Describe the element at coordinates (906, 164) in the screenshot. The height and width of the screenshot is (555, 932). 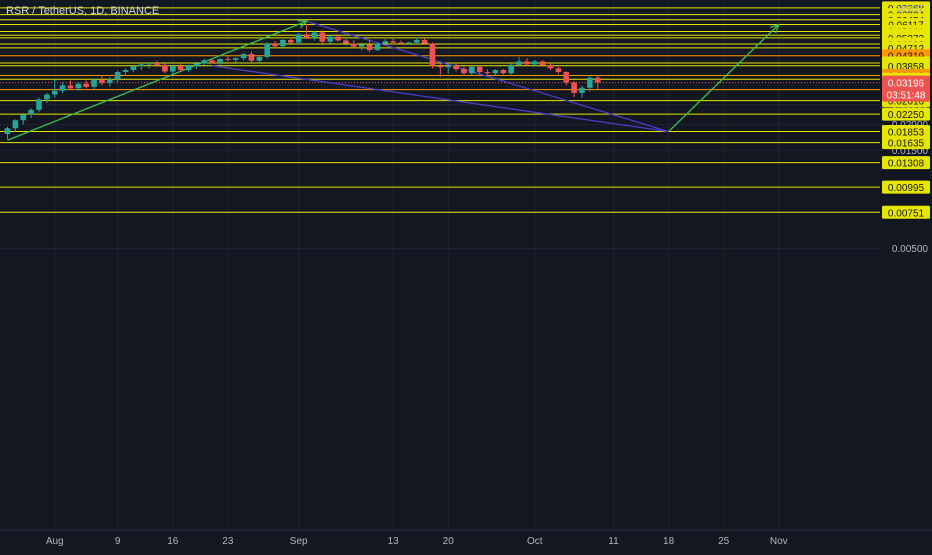
I see `price-level-label: 0.01308` at that location.